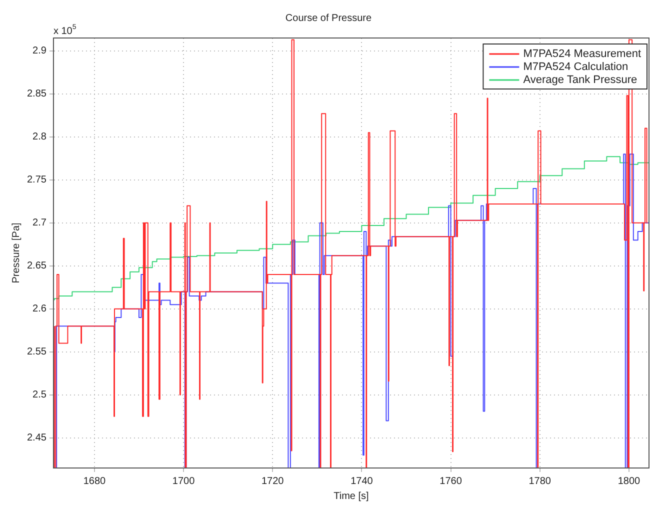 The height and width of the screenshot is (510, 659). I want to click on x-tick-label: 1780, so click(540, 481).